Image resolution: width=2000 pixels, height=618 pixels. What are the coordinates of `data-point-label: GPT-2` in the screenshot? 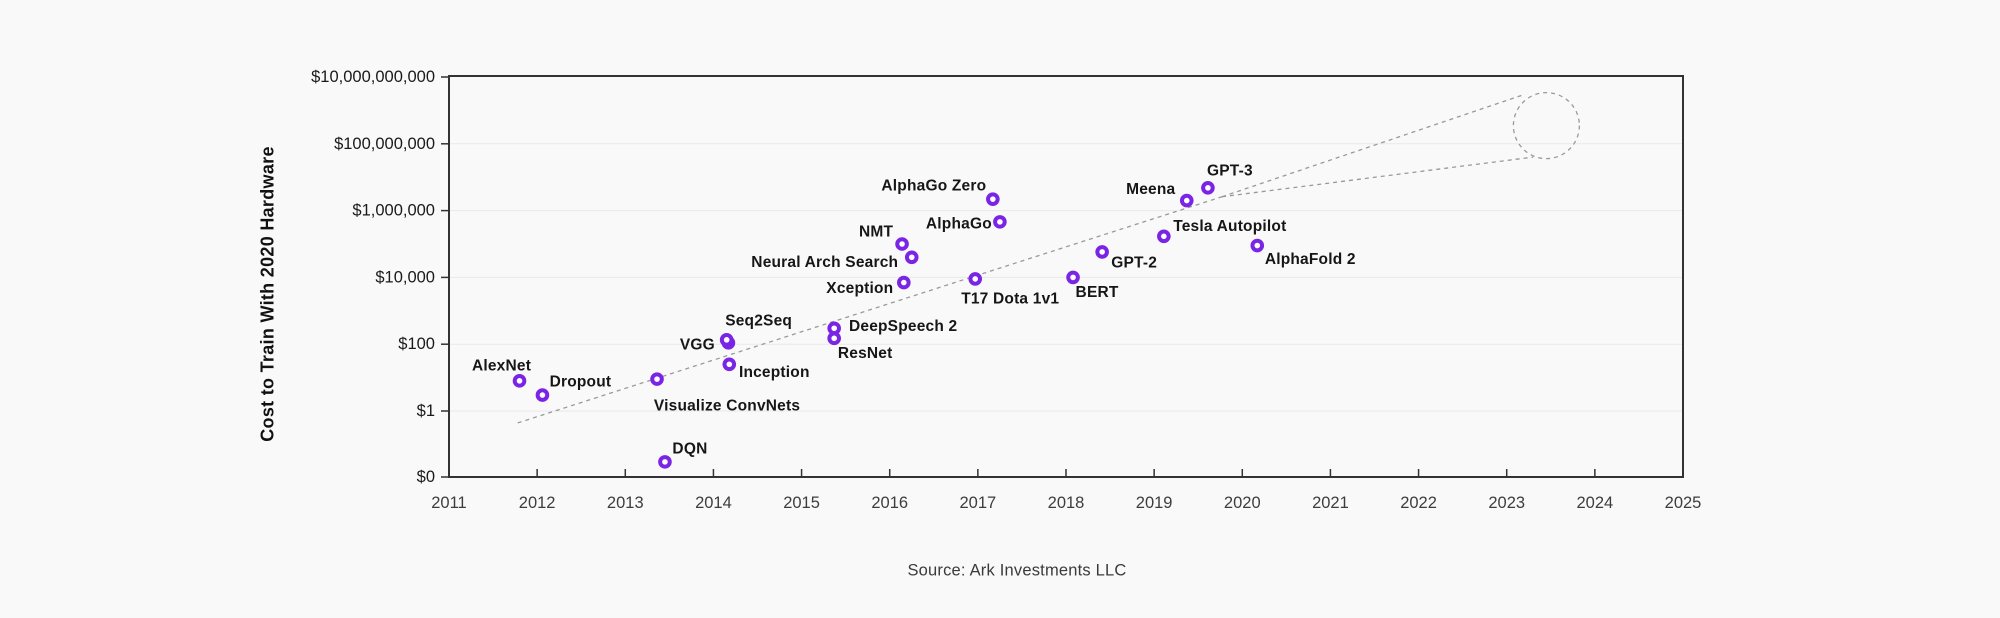 It's located at (1134, 262).